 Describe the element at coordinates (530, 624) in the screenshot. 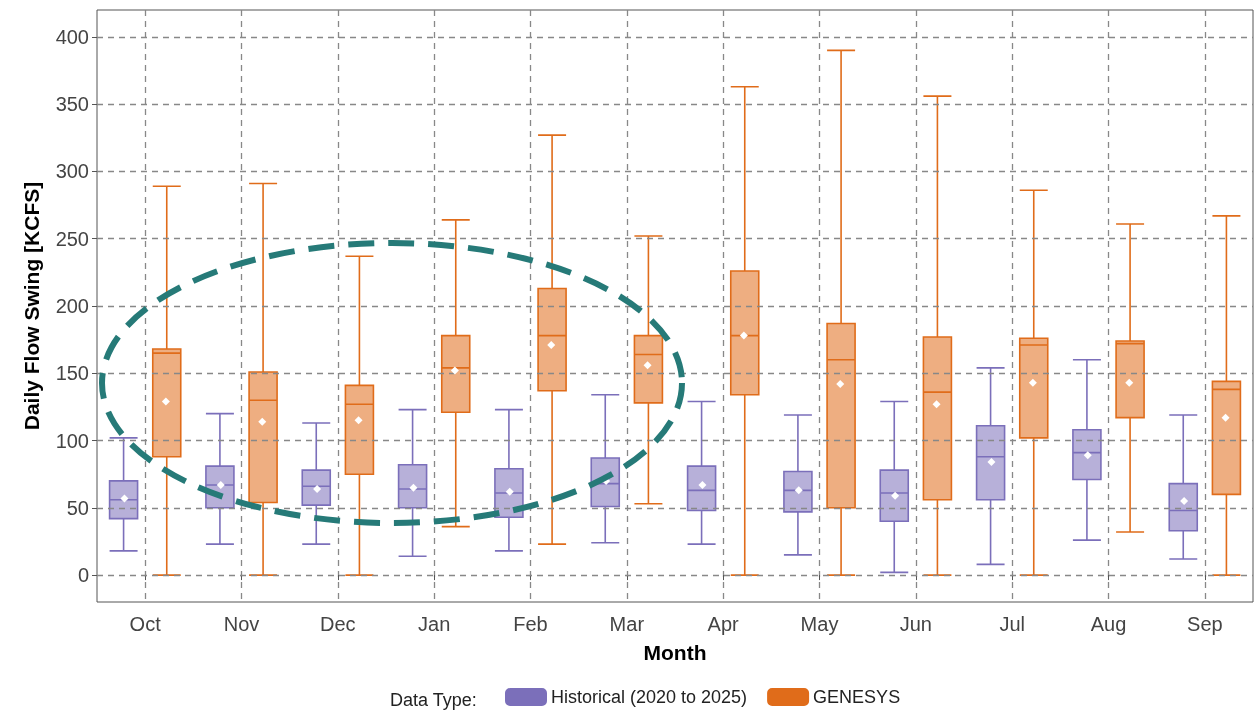

I see `x-tick-label: Feb` at that location.